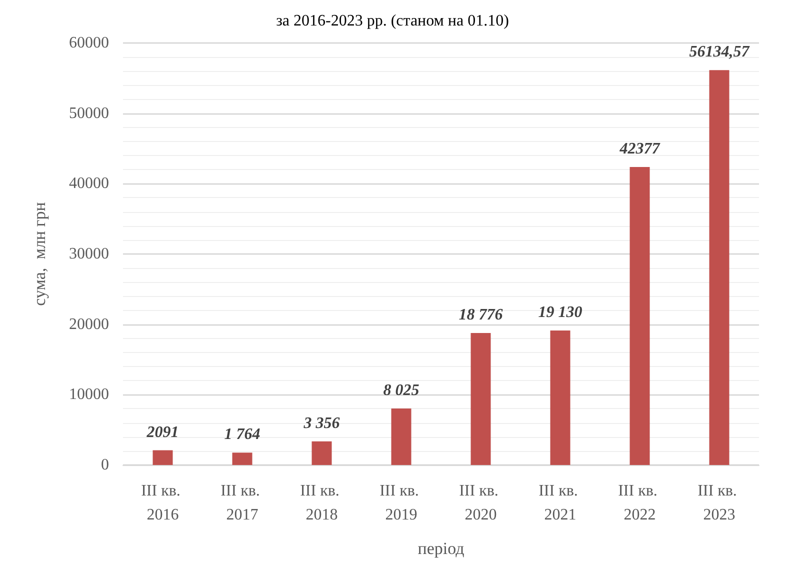 The width and height of the screenshot is (785, 583). I want to click on data-label: 42377, so click(639, 149).